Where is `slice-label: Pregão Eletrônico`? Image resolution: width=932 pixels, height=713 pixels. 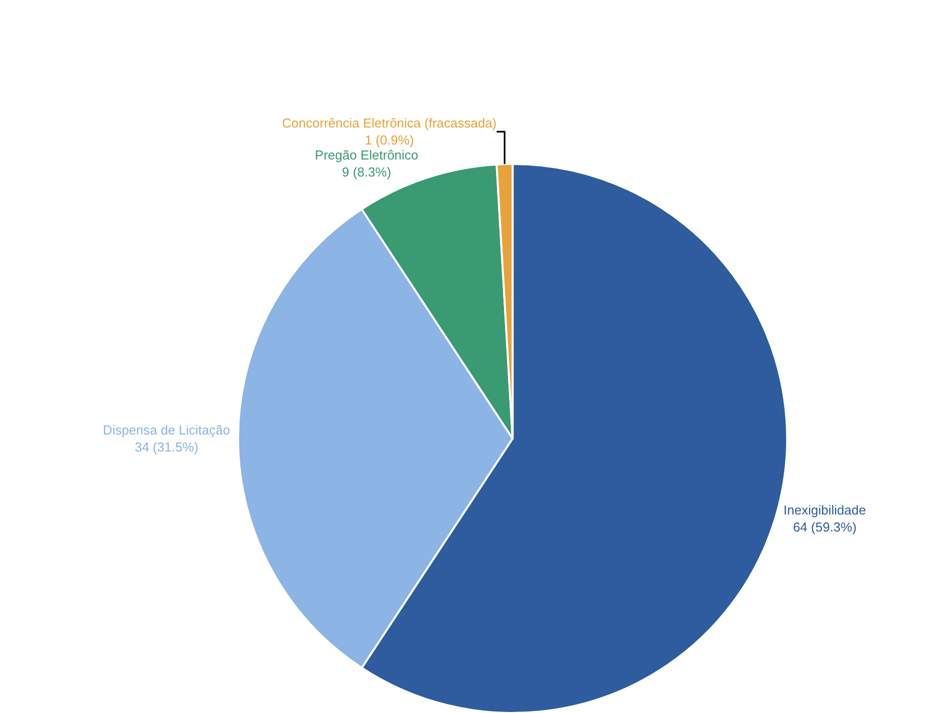
slice-label: Pregão Eletrônico is located at coordinates (366, 155).